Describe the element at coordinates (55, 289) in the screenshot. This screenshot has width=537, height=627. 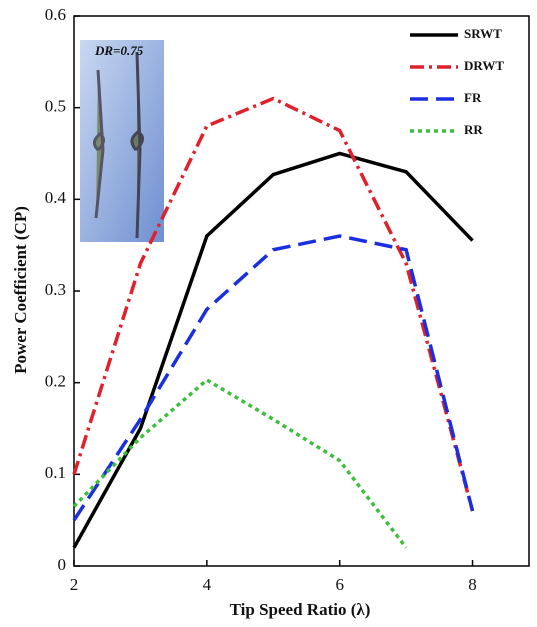
I see `y-tick-label: 0.3` at that location.